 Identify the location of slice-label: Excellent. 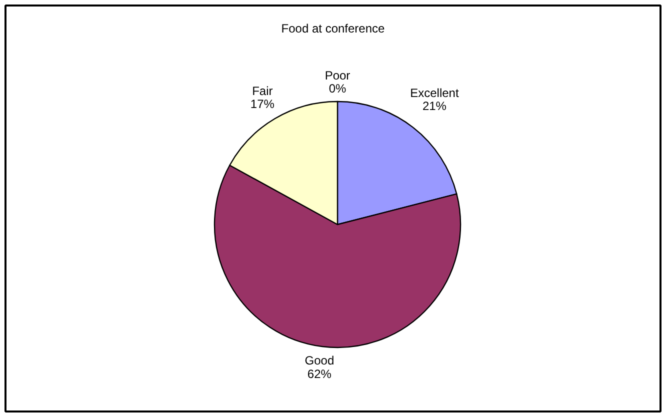
(435, 93).